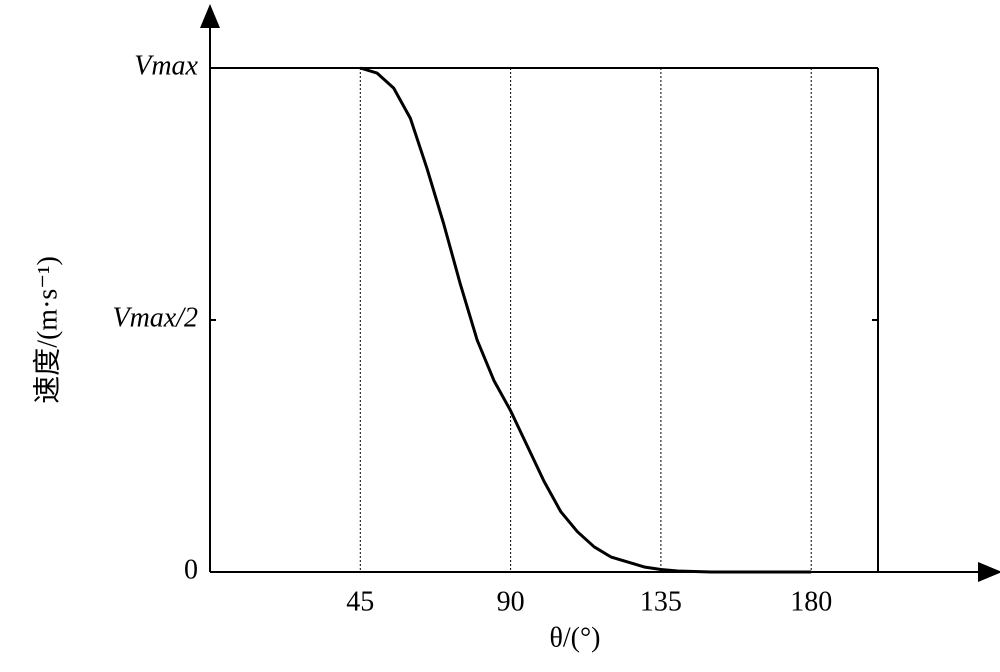  Describe the element at coordinates (574, 637) in the screenshot. I see `x-axis-label: θ/(°)` at that location.